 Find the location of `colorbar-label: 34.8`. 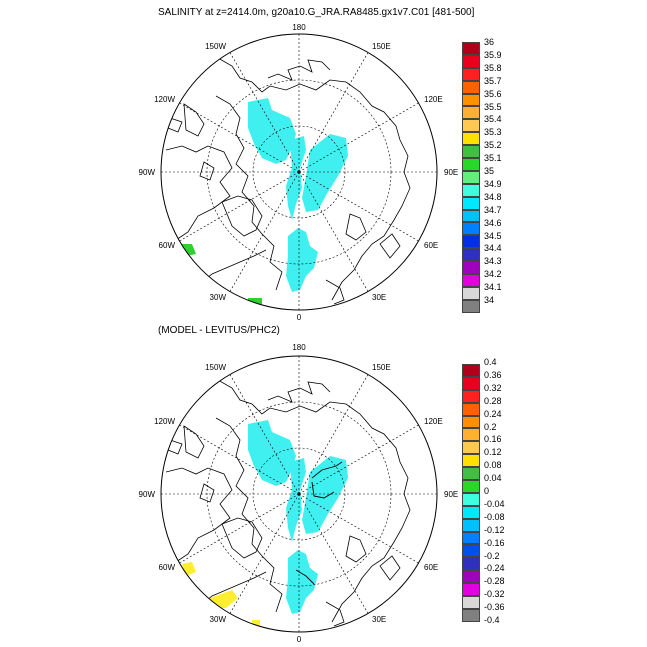

colorbar-label: 34.8 is located at coordinates (493, 196).